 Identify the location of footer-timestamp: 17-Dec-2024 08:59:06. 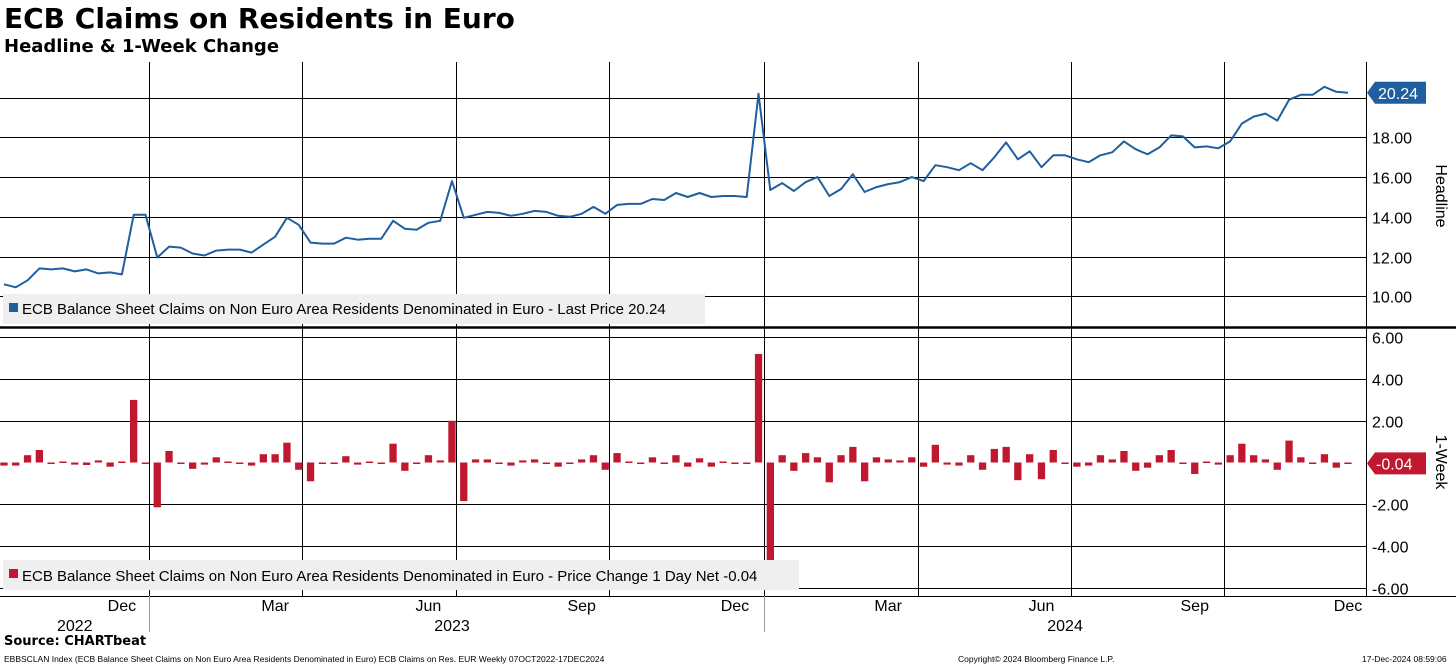
(1404, 659).